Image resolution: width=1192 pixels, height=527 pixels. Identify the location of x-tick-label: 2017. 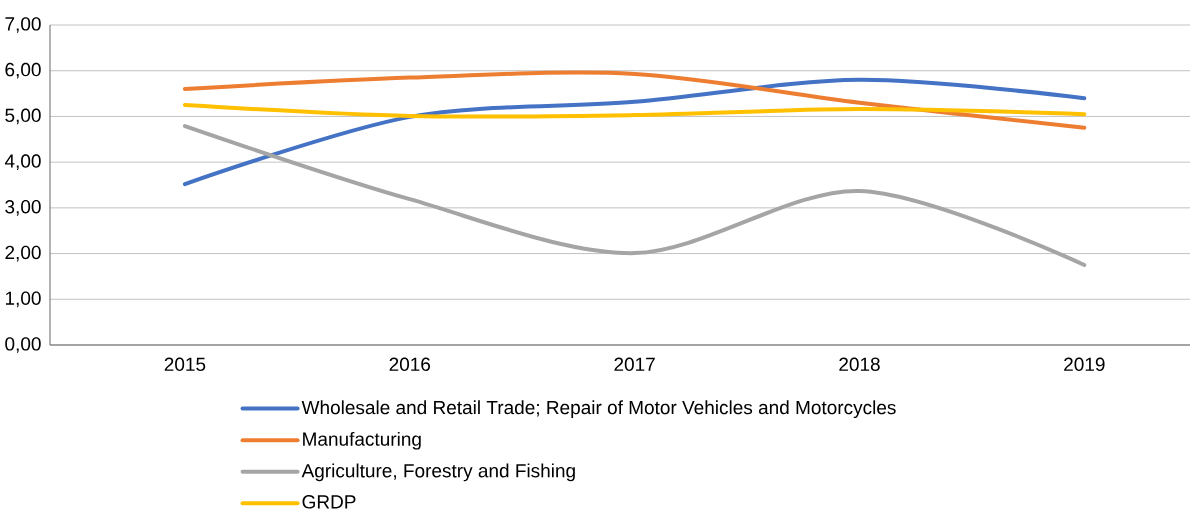
(634, 364).